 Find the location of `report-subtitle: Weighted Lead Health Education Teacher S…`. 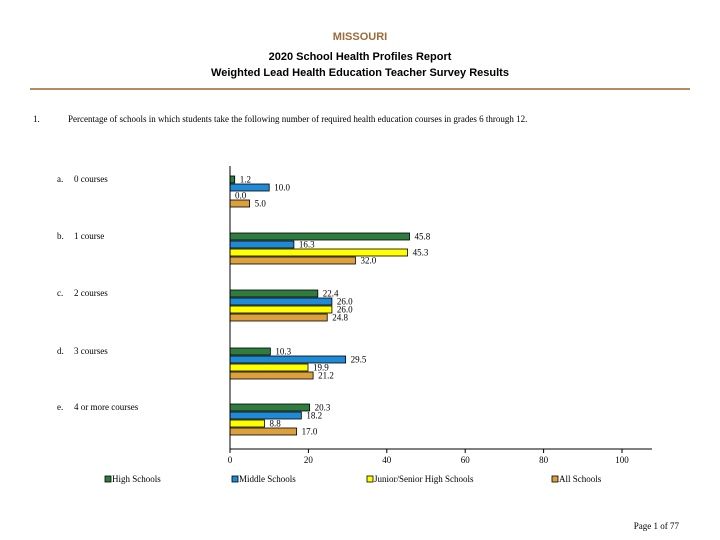

report-subtitle: Weighted Lead Health Education Teacher S… is located at coordinates (360, 73).